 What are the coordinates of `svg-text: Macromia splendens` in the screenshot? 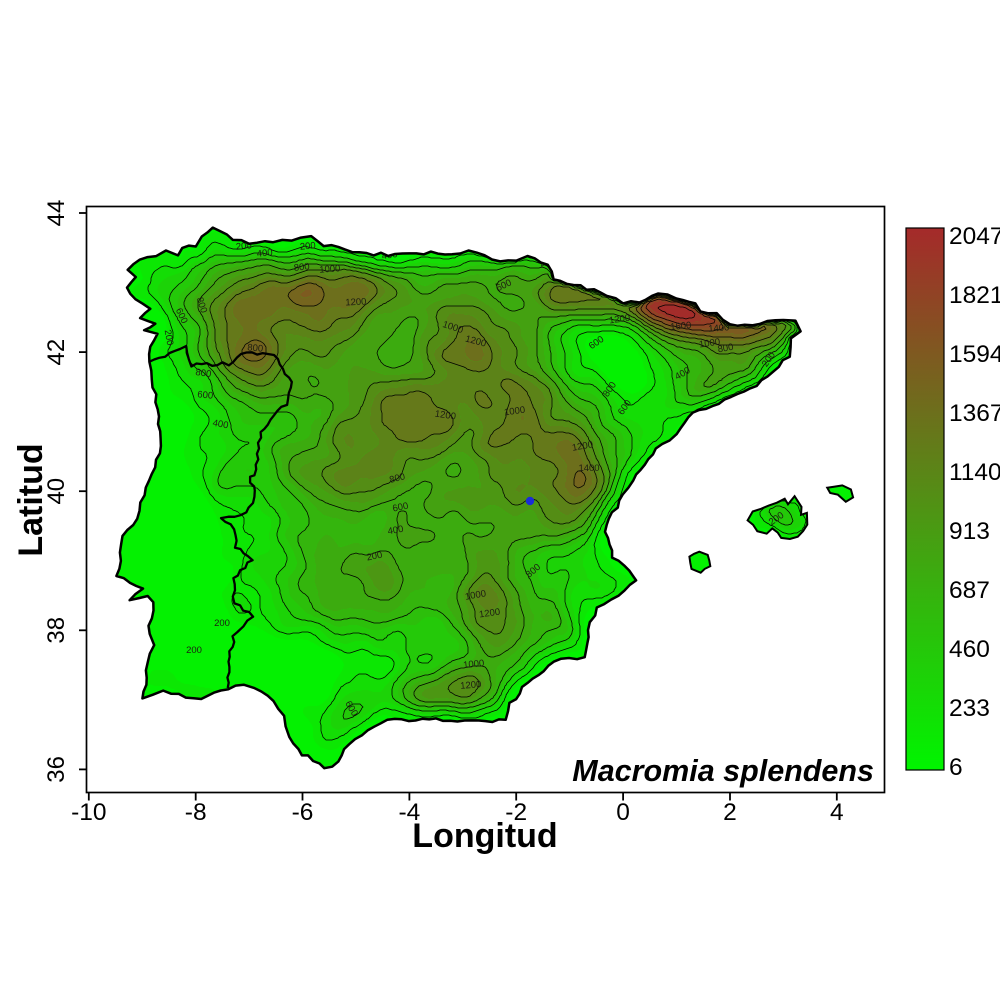 It's located at (723, 771).